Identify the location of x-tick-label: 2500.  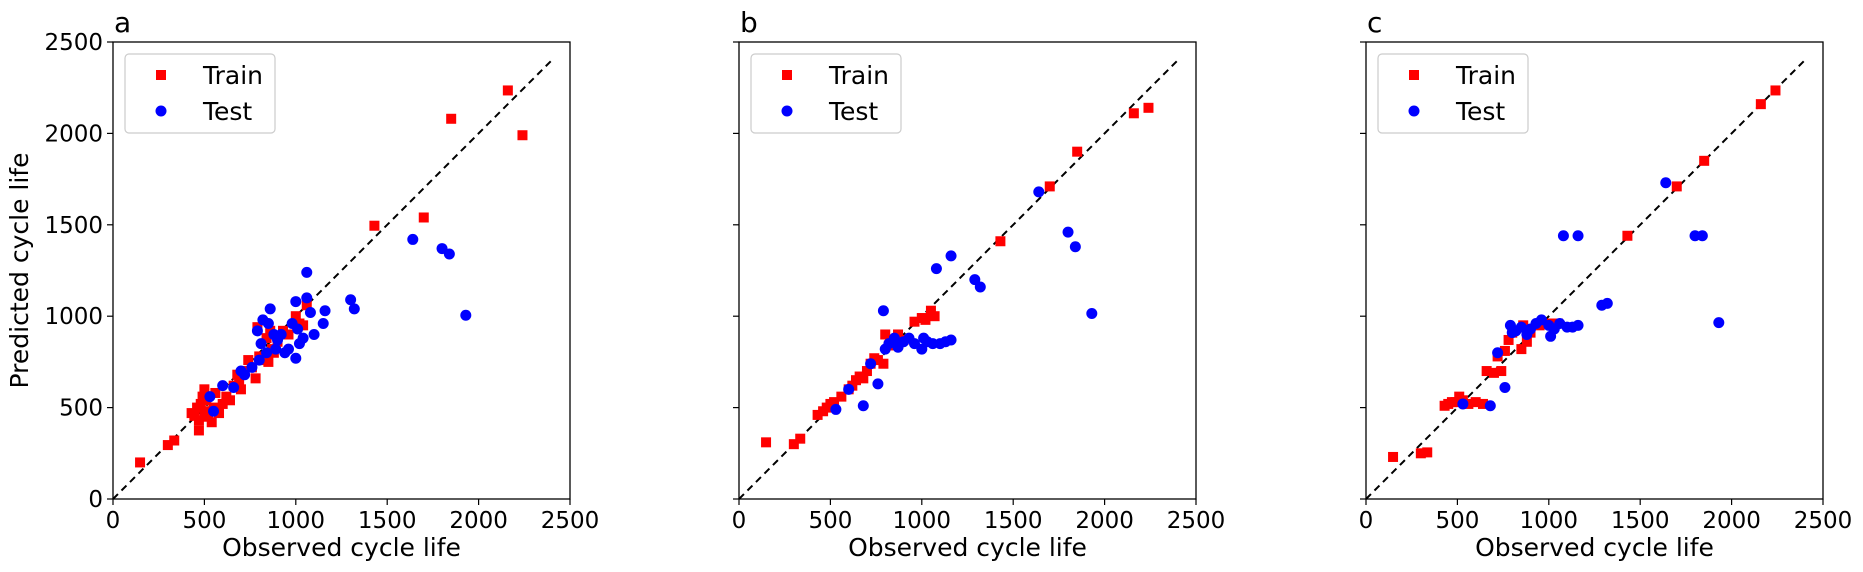
(570, 521).